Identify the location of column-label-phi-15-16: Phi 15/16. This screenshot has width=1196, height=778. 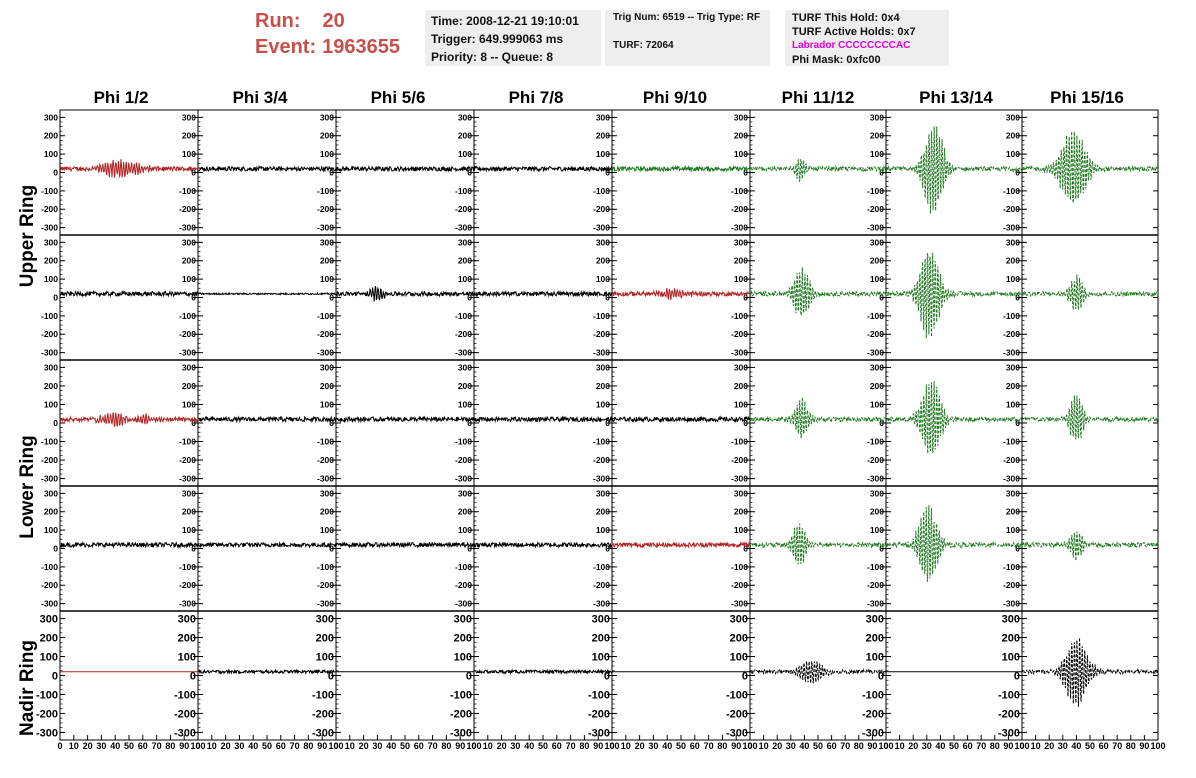
(1087, 97).